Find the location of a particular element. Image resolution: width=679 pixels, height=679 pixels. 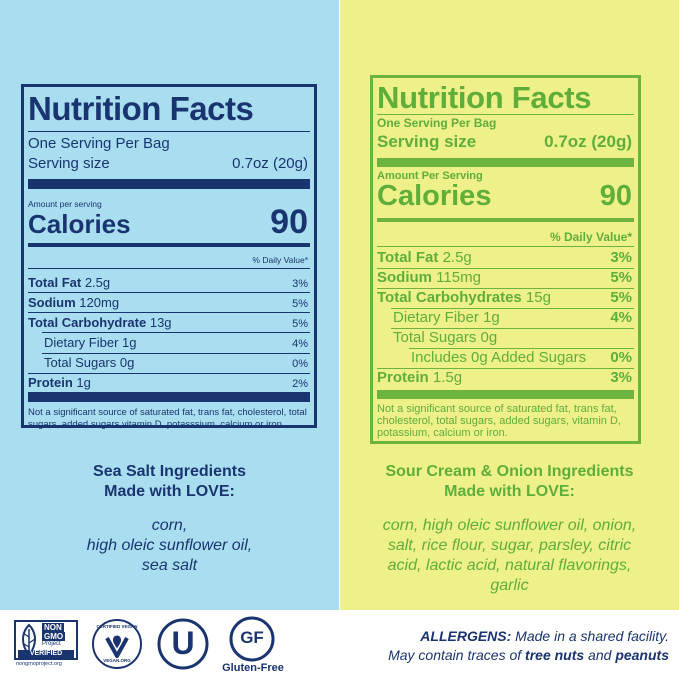

amount-per-serving: Amount per serving is located at coordinates (65, 204).